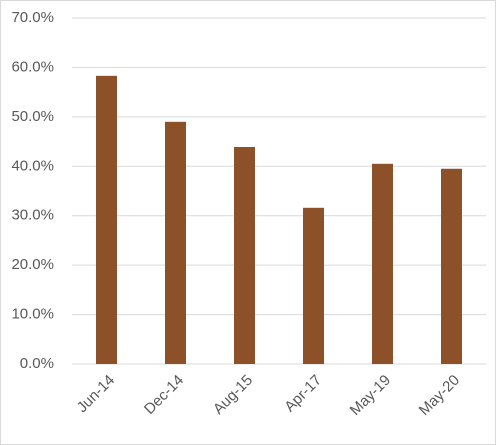  I want to click on y-tick-label: 0.0%, so click(37, 363).